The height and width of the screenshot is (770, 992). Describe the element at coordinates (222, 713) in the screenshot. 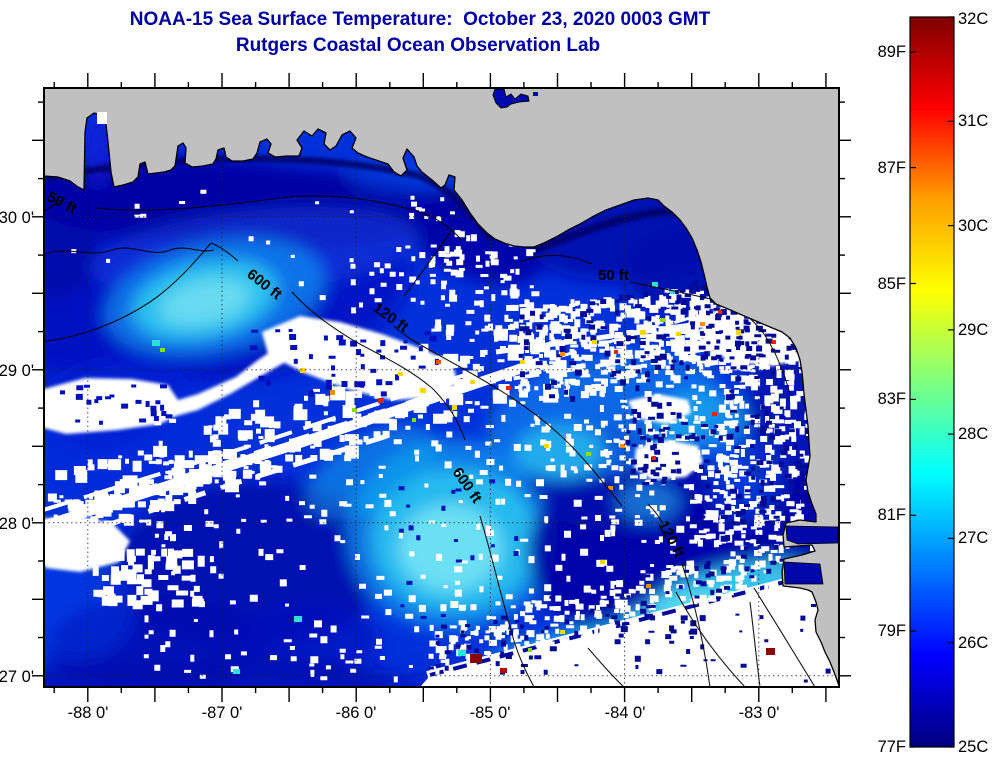

I see `svg-text: -87 0'` at that location.